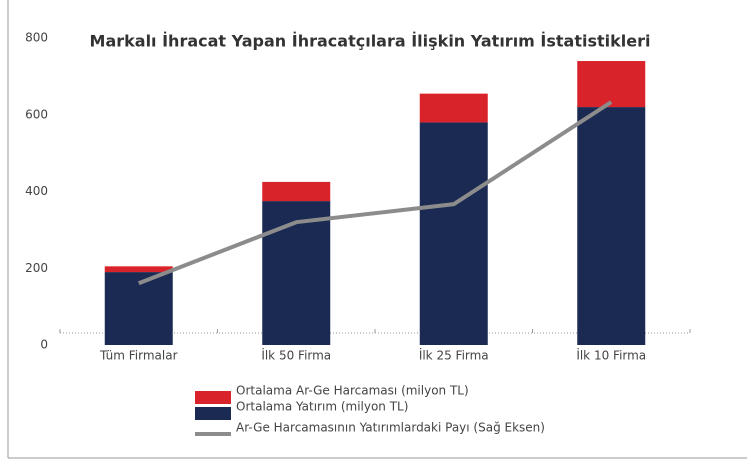 This screenshot has width=747, height=464. I want to click on y-tick-label: 400, so click(36, 191).